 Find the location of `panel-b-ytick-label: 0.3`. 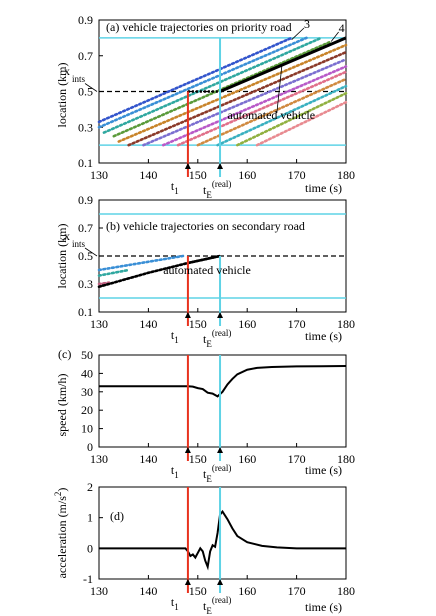

panel-b-ytick-label: 0.3 is located at coordinates (85, 284).